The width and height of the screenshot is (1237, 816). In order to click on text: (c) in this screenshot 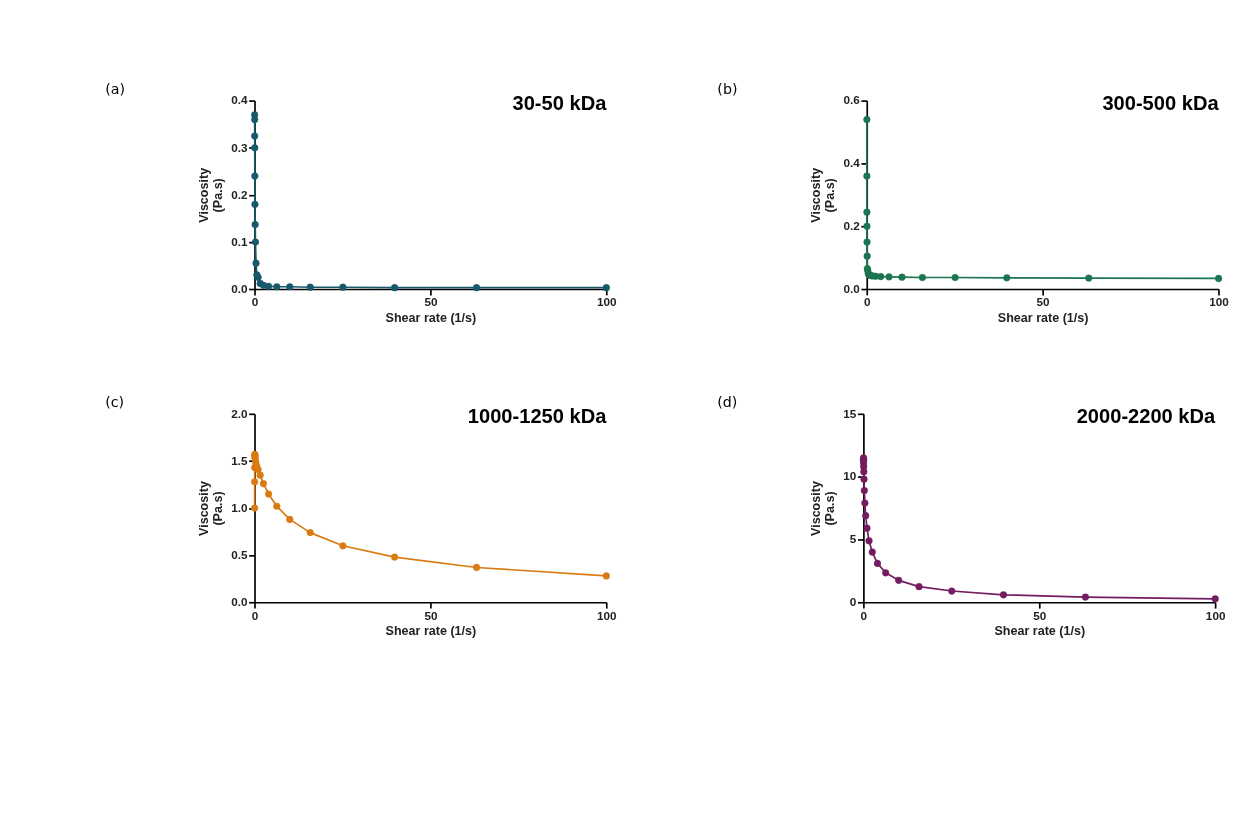, I will do `click(115, 402)`.